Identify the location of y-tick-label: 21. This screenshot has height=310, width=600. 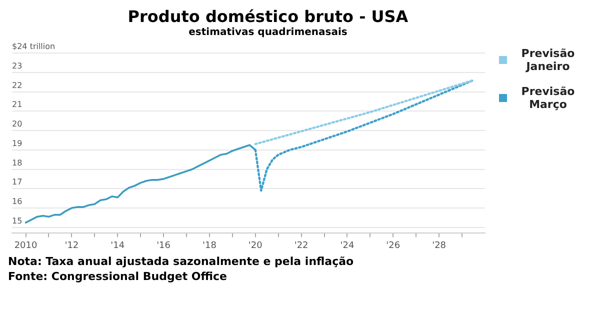
(17, 105).